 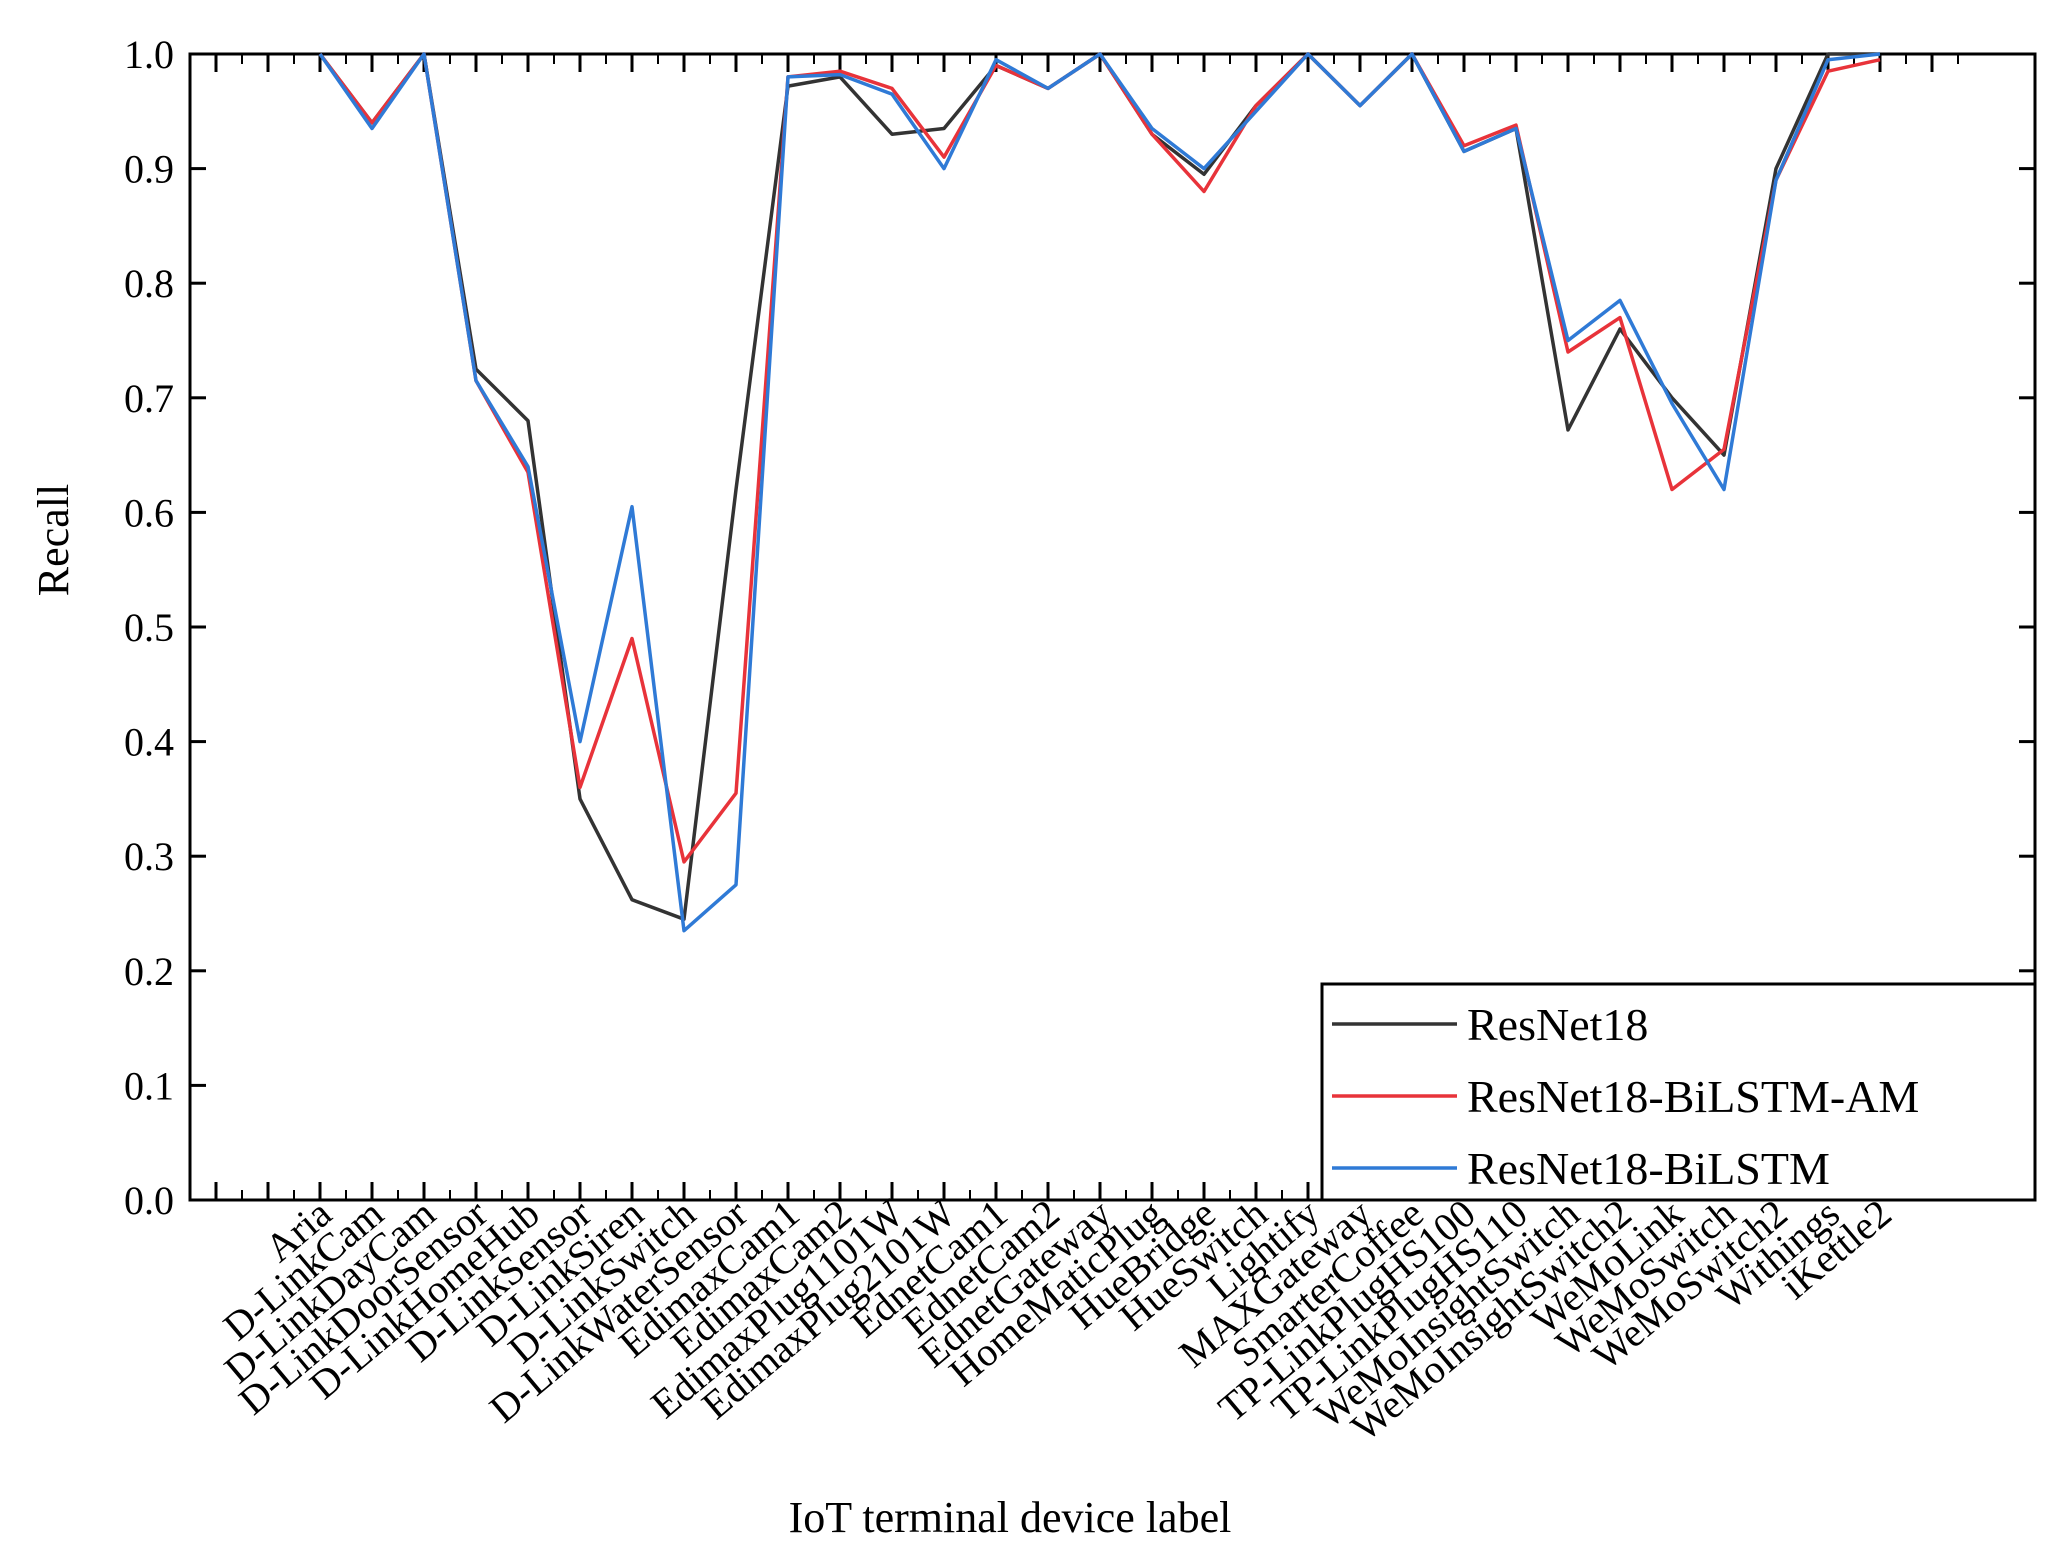 What do you see at coordinates (149, 627) in the screenshot?
I see `y-tick-label: 0.5` at bounding box center [149, 627].